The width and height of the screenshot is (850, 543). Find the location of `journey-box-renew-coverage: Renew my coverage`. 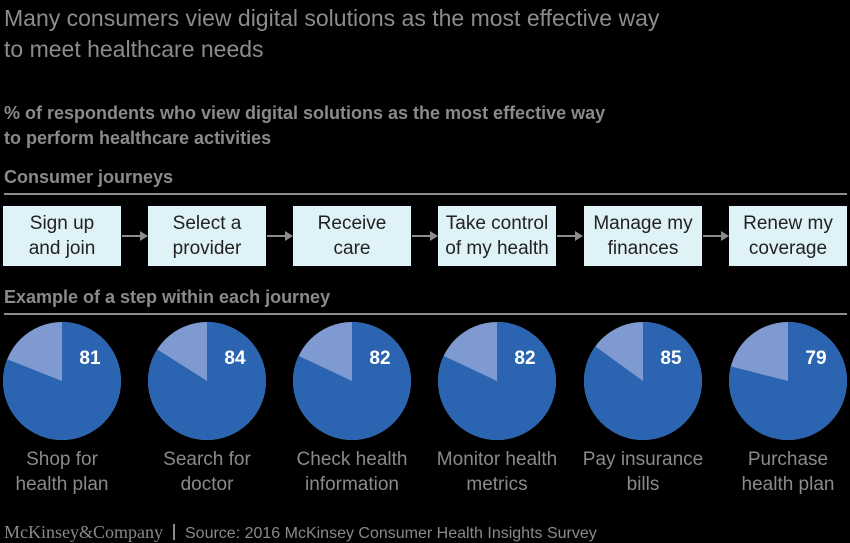

journey-box-renew-coverage: Renew my coverage is located at coordinates (788, 236).